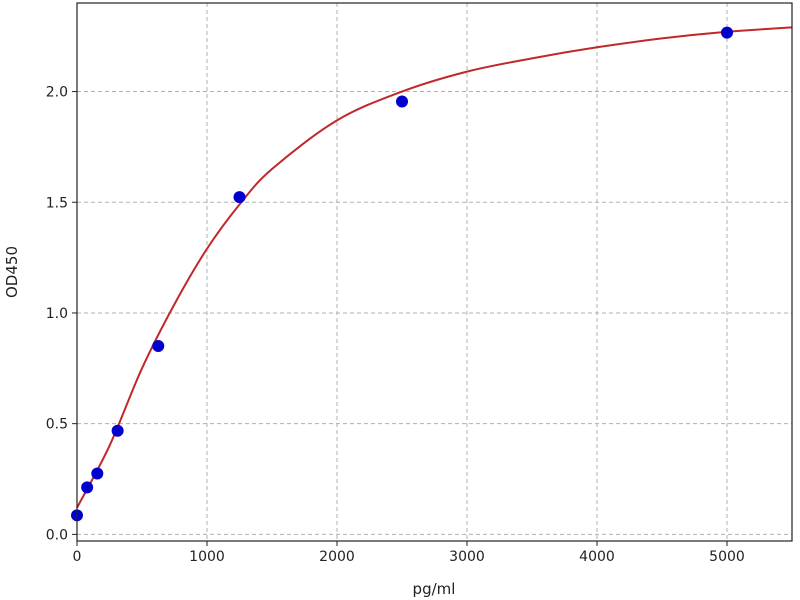  I want to click on y-tick-label: 1.5, so click(57, 203).